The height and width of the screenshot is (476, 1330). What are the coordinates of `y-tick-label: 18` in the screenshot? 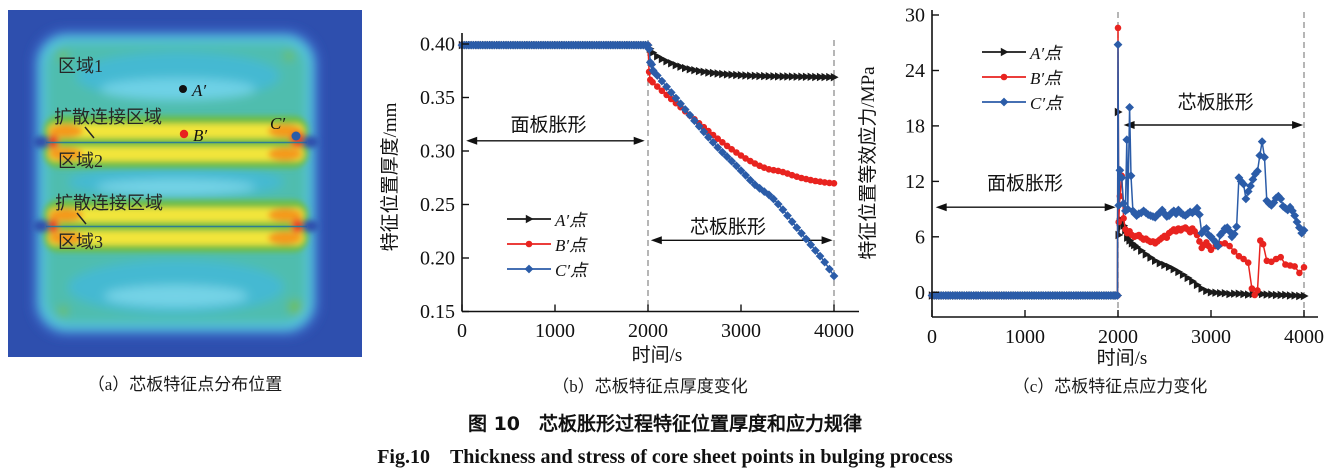 It's located at (915, 126).